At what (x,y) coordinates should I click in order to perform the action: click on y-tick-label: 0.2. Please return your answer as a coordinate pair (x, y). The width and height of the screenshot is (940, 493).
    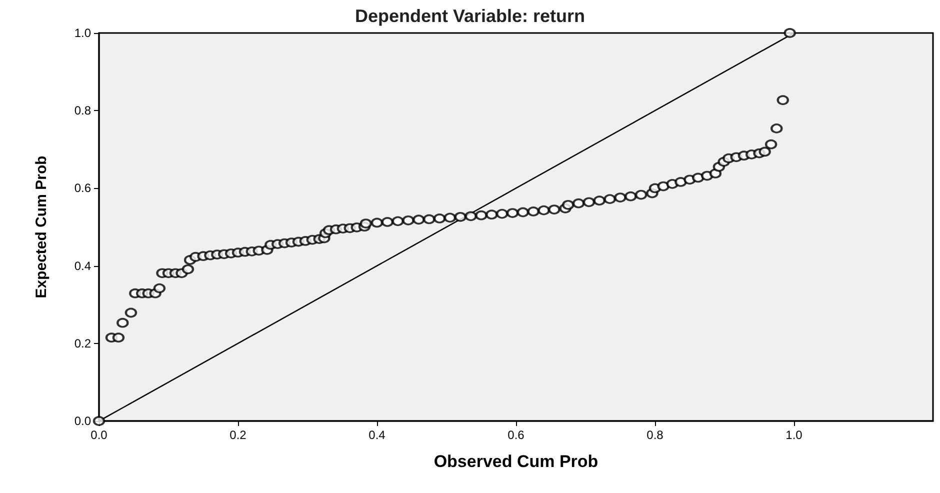
    Looking at the image, I should click on (83, 343).